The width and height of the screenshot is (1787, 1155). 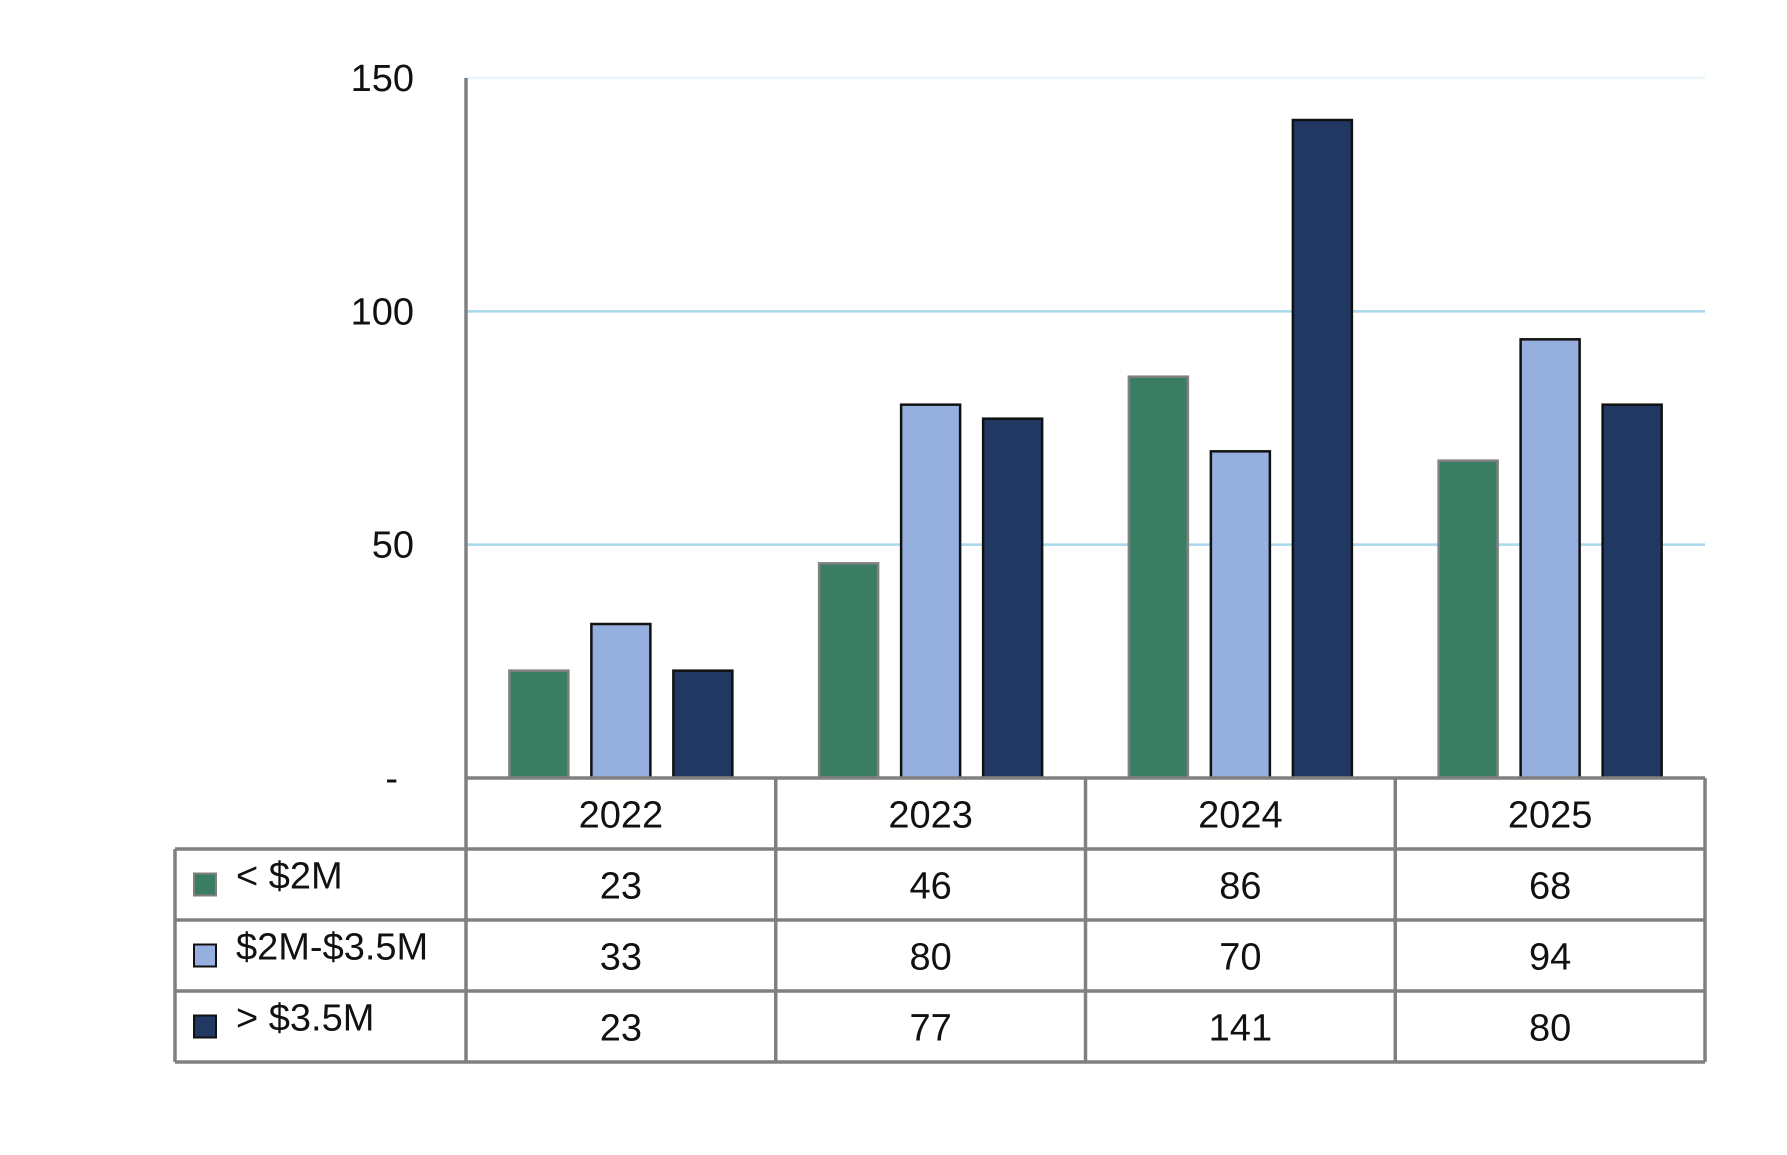 What do you see at coordinates (305, 1019) in the screenshot?
I see `series-name: > $3.5M` at bounding box center [305, 1019].